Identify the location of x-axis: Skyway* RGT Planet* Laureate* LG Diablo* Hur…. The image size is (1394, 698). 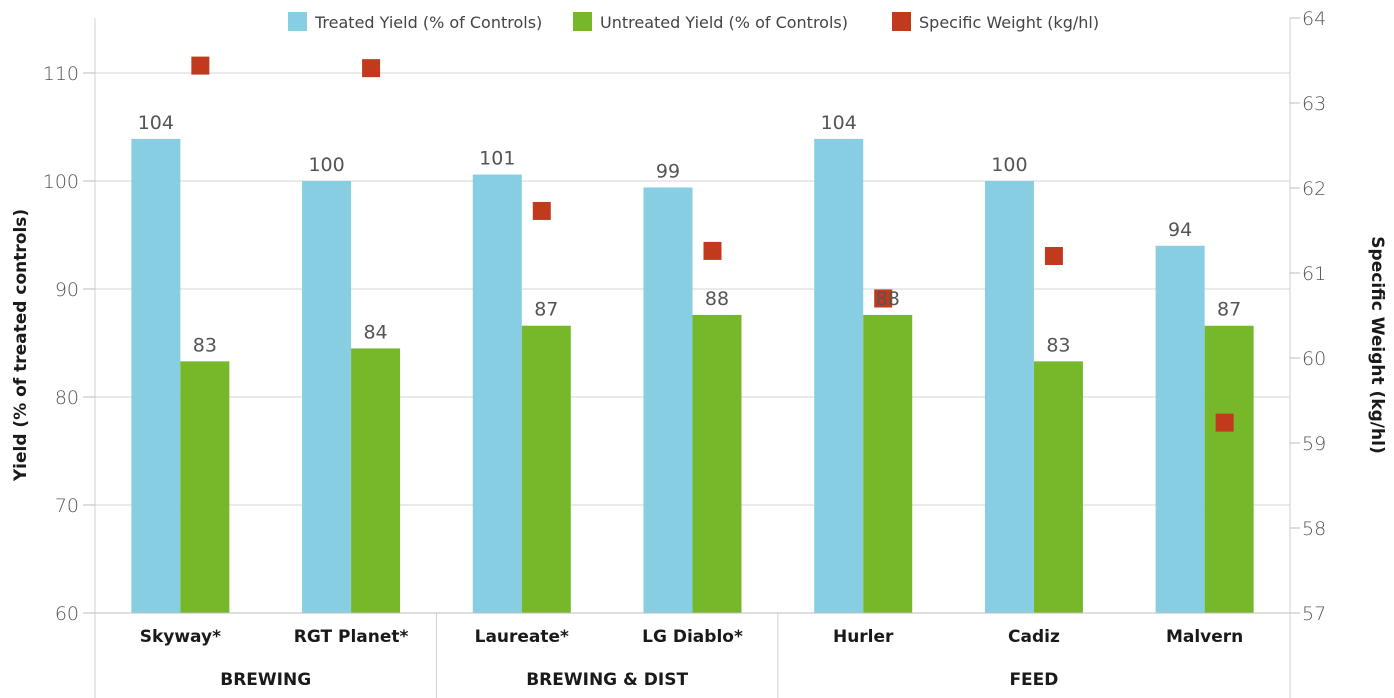
(693, 655).